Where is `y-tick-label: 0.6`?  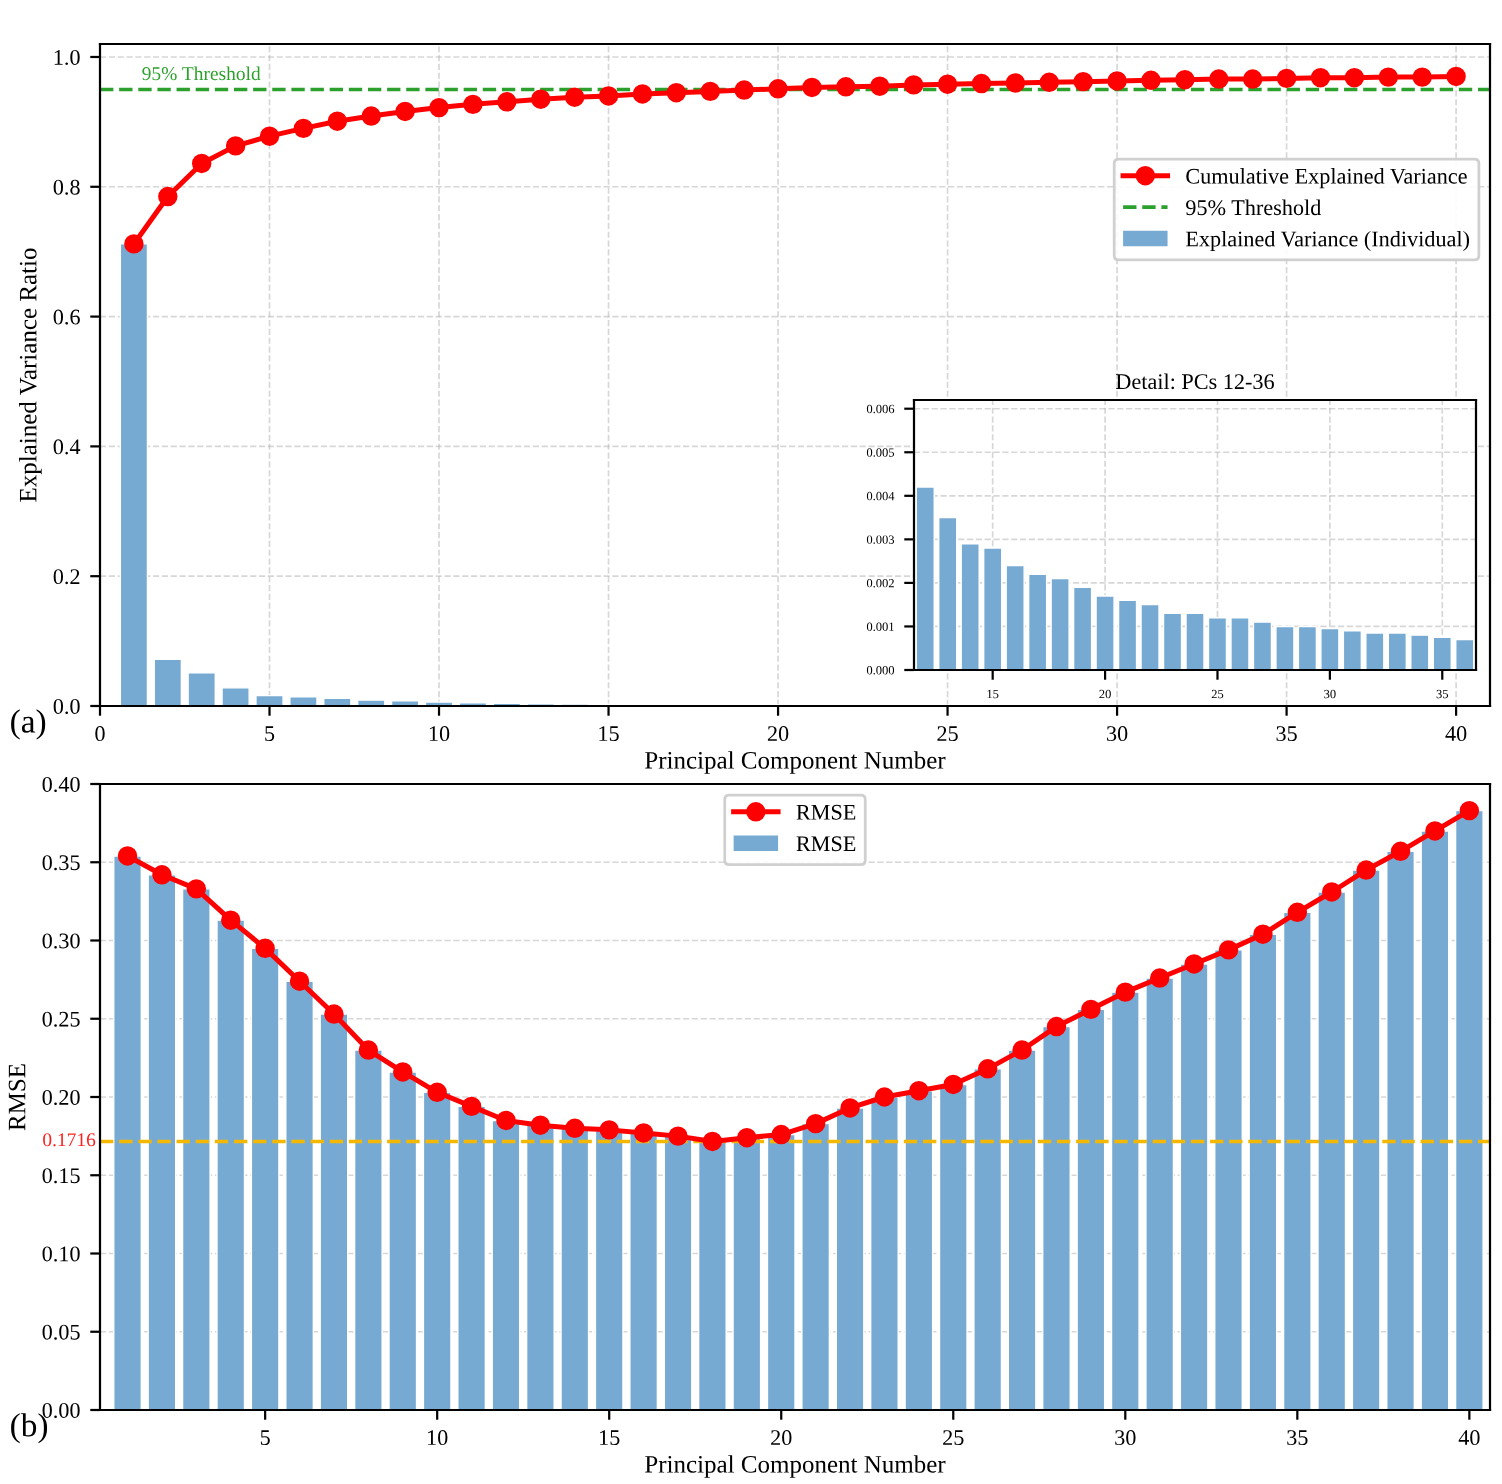 y-tick-label: 0.6 is located at coordinates (66, 317).